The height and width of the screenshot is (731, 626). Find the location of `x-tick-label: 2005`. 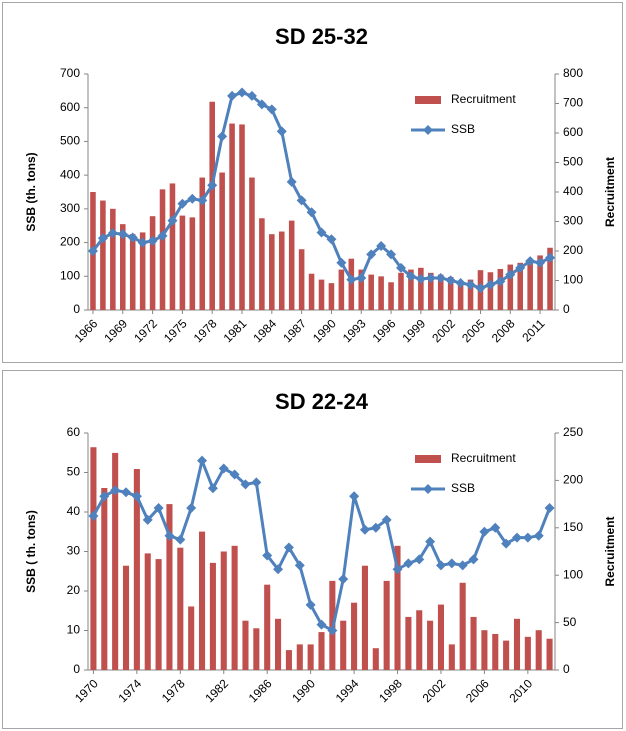

x-tick-label: 2005 is located at coordinates (473, 330).